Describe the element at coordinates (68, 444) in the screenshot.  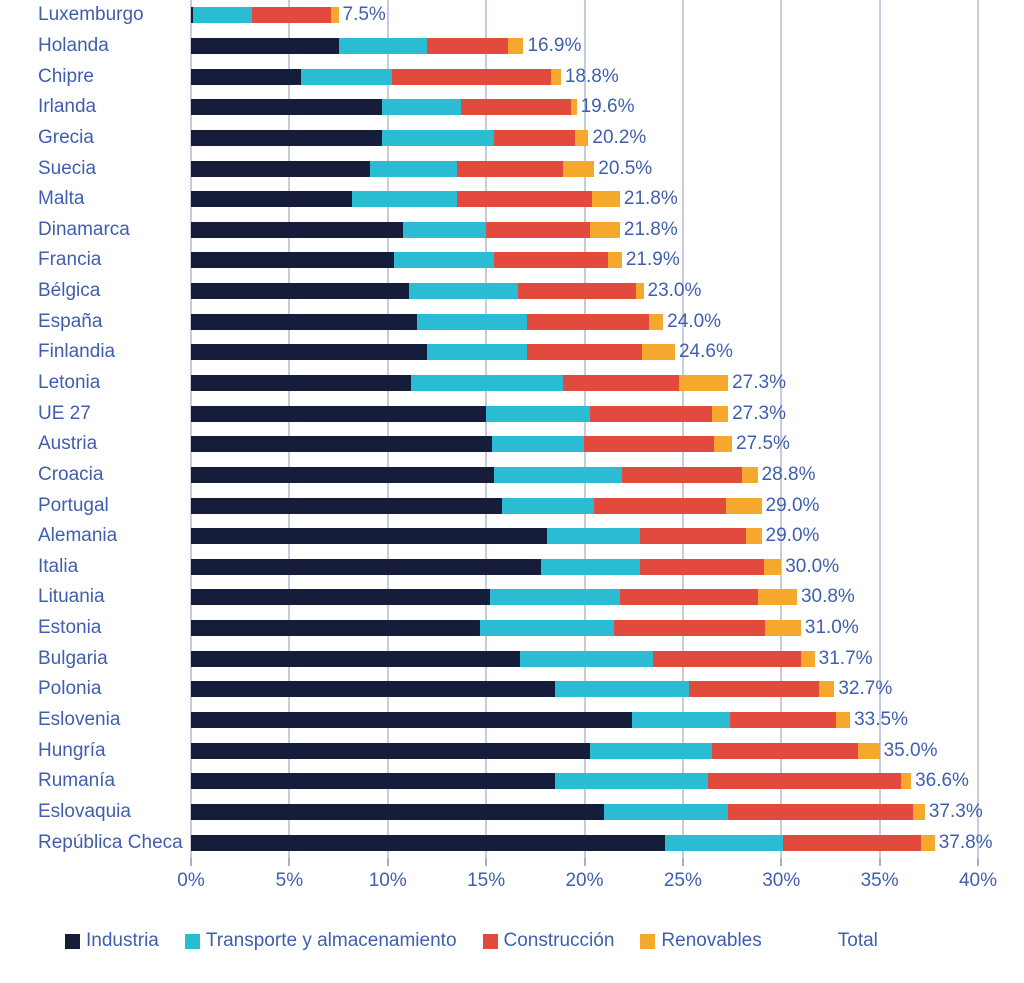
I see `country-label: Austria` at that location.